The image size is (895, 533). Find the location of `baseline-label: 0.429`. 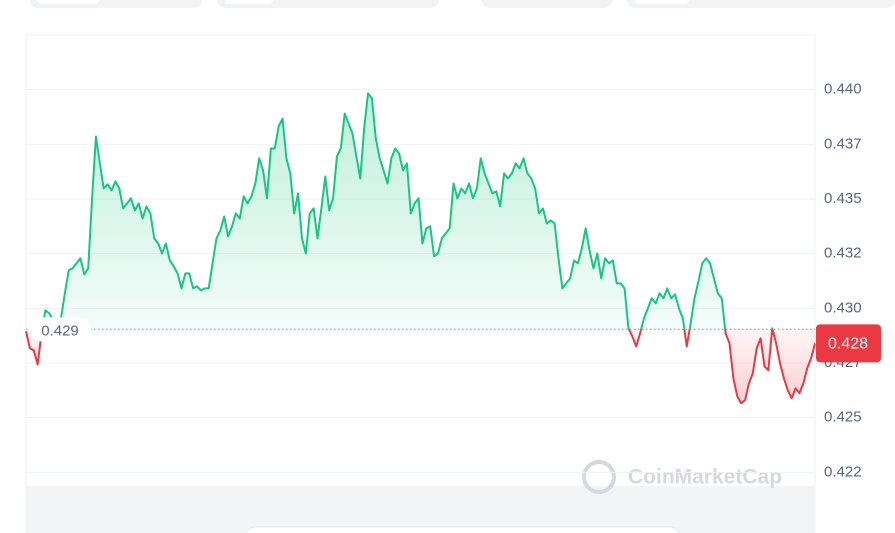

baseline-label: 0.429 is located at coordinates (60, 330).